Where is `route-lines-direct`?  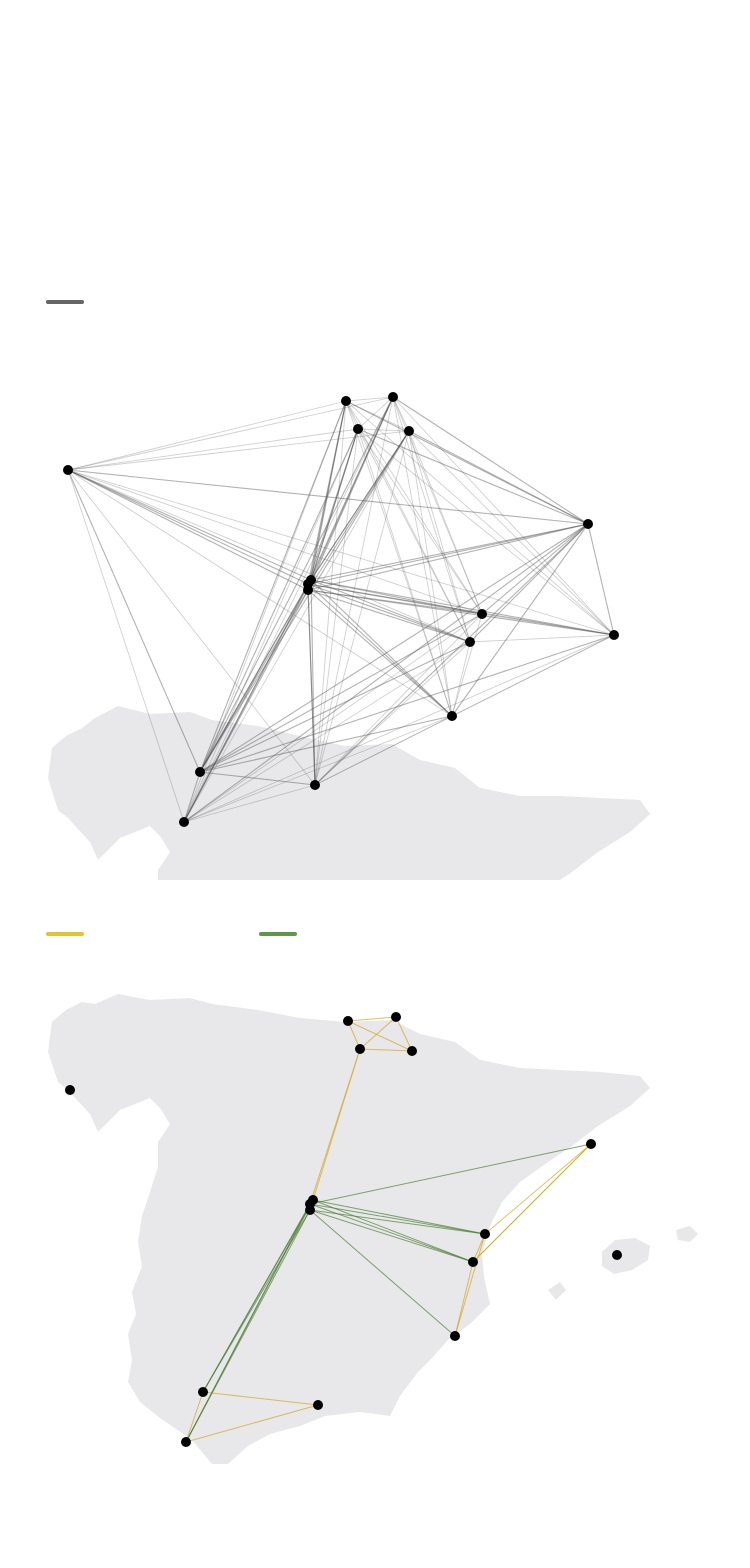 route-lines-direct is located at coordinates (388, 1229).